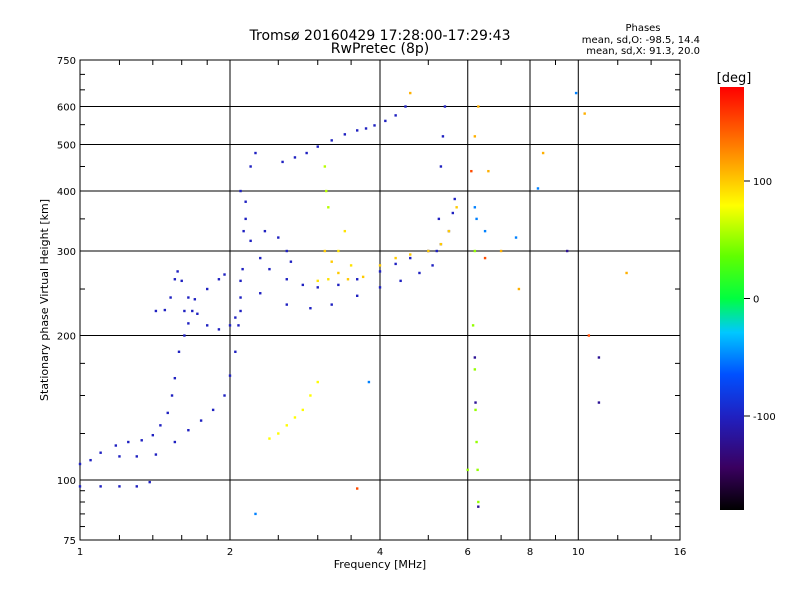 The width and height of the screenshot is (800, 600). I want to click on colorbar-tick-label: 100, so click(762, 182).